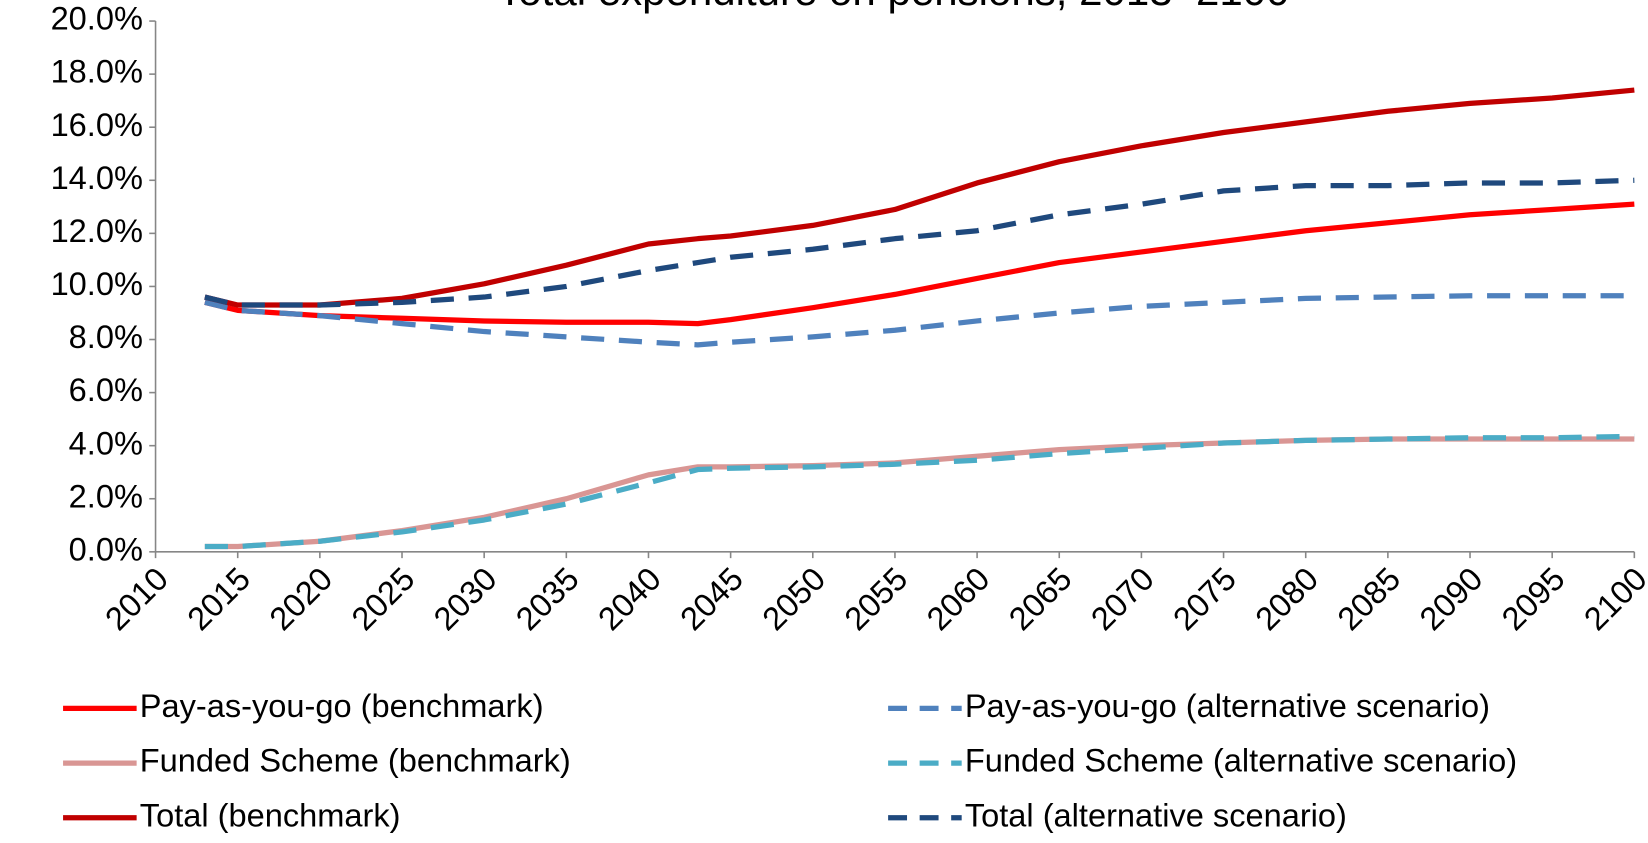 The height and width of the screenshot is (843, 1648). Describe the element at coordinates (218, 599) in the screenshot. I see `x-tick-label: 2015` at that location.